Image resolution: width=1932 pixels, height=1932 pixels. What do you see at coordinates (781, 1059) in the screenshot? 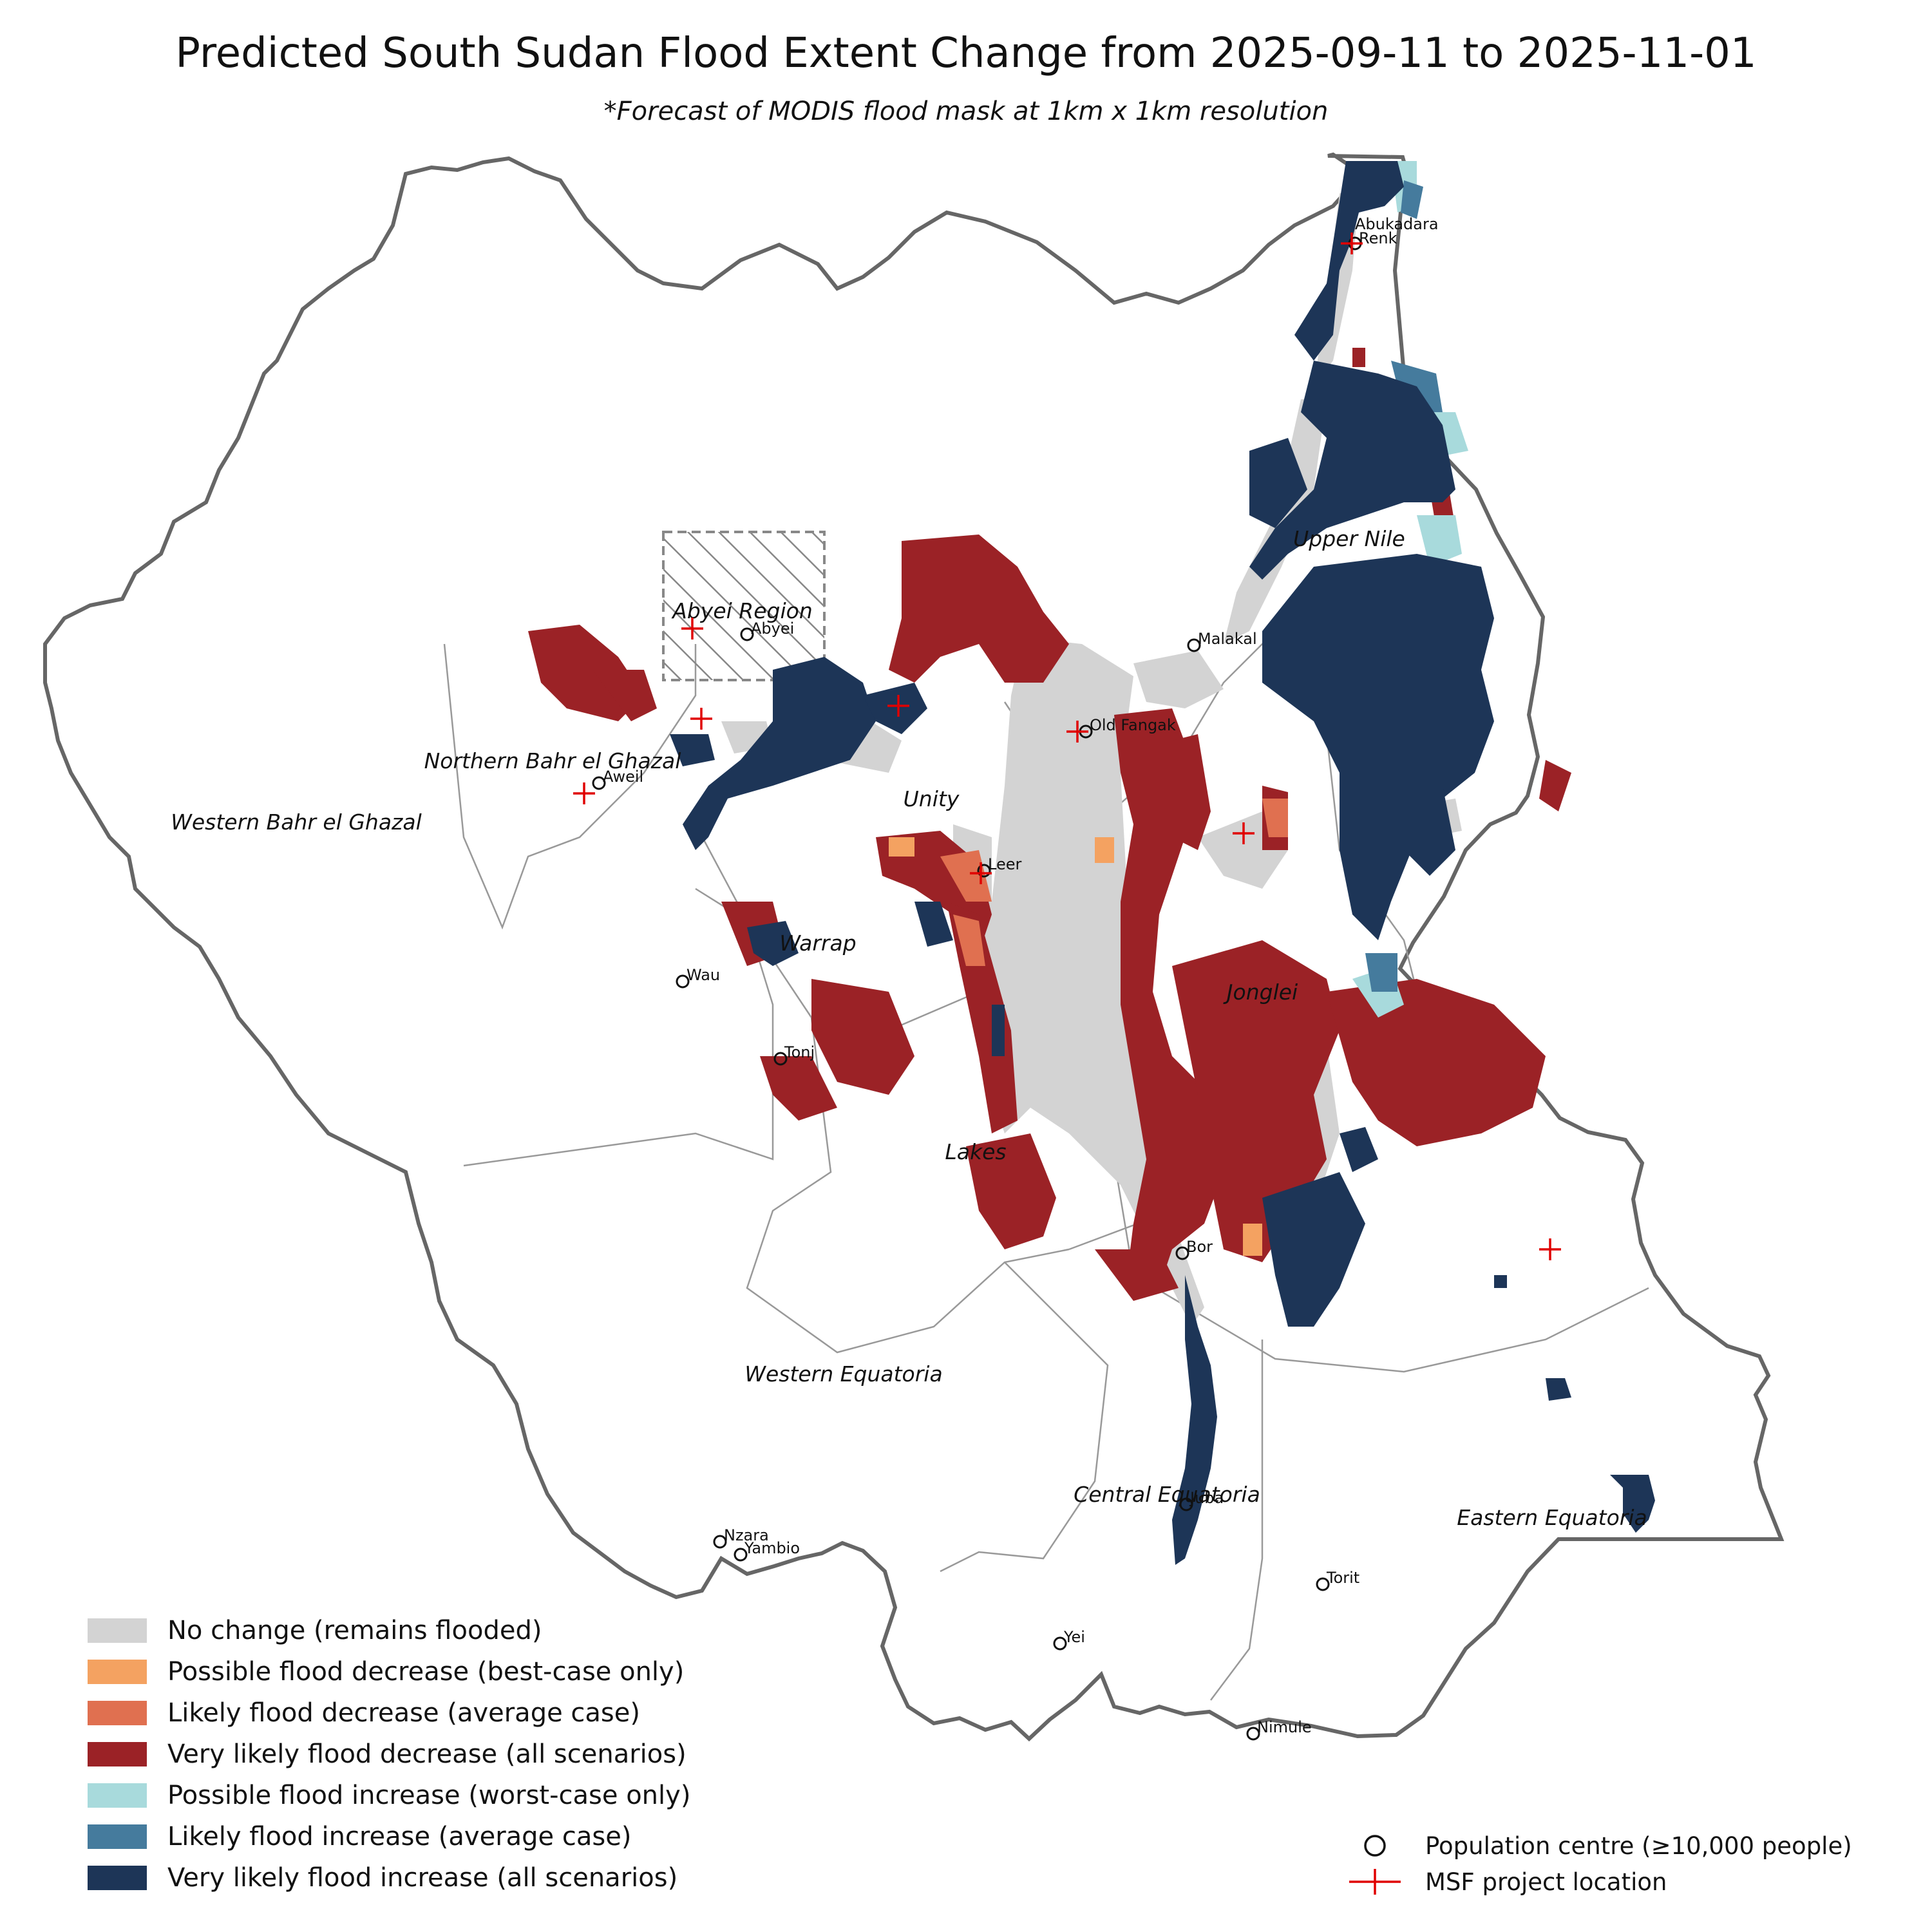
I see `town-marker-tonj` at bounding box center [781, 1059].